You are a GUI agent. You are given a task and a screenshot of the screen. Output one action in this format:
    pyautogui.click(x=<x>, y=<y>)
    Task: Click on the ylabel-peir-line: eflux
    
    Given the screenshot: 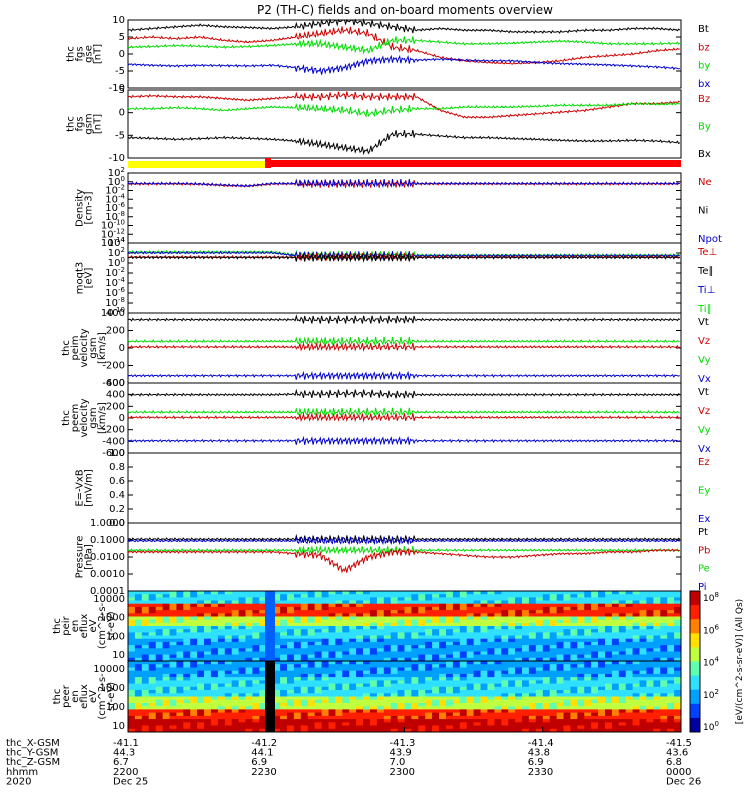 What is the action you would take?
    pyautogui.click(x=84, y=626)
    